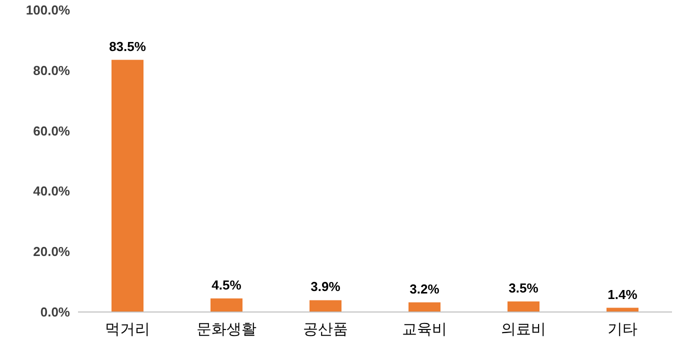  Describe the element at coordinates (48, 10) in the screenshot. I see `y-tick-label: 100.0%` at that location.